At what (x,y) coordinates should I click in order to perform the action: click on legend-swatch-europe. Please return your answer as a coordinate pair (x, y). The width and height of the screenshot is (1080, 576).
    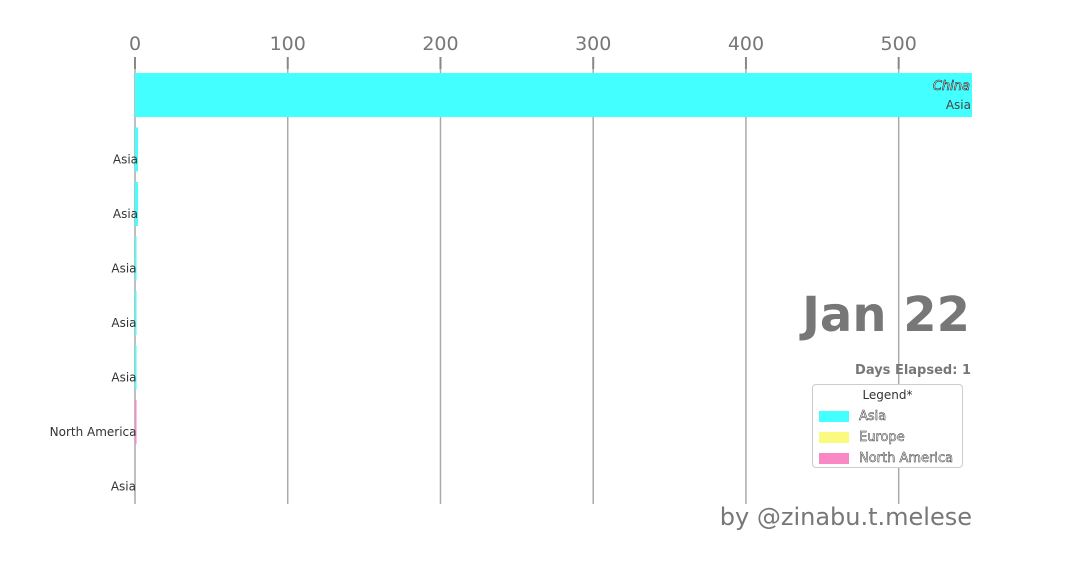
    Looking at the image, I should click on (834, 437).